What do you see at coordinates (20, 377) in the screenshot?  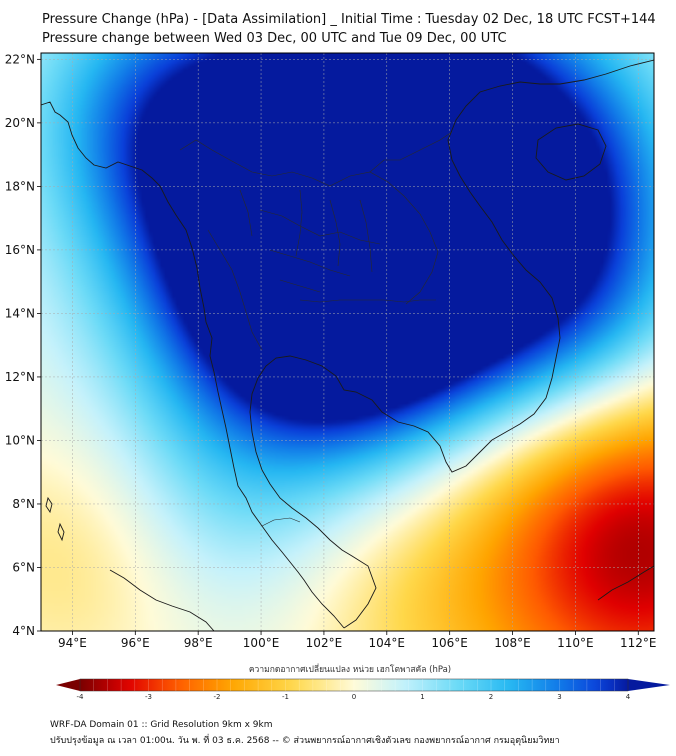 I see `lat-tick-label: 12°N` at bounding box center [20, 377].